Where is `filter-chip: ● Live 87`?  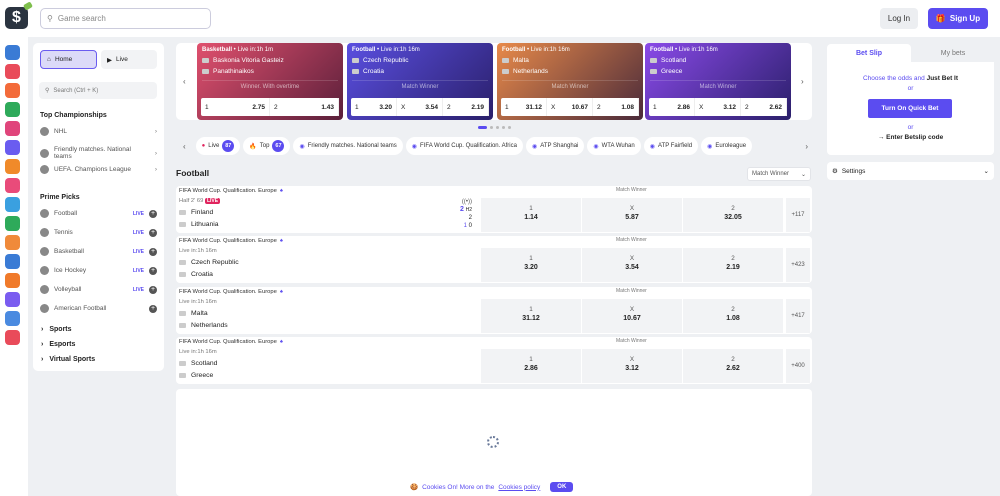 filter-chip: ● Live 87 is located at coordinates (218, 146).